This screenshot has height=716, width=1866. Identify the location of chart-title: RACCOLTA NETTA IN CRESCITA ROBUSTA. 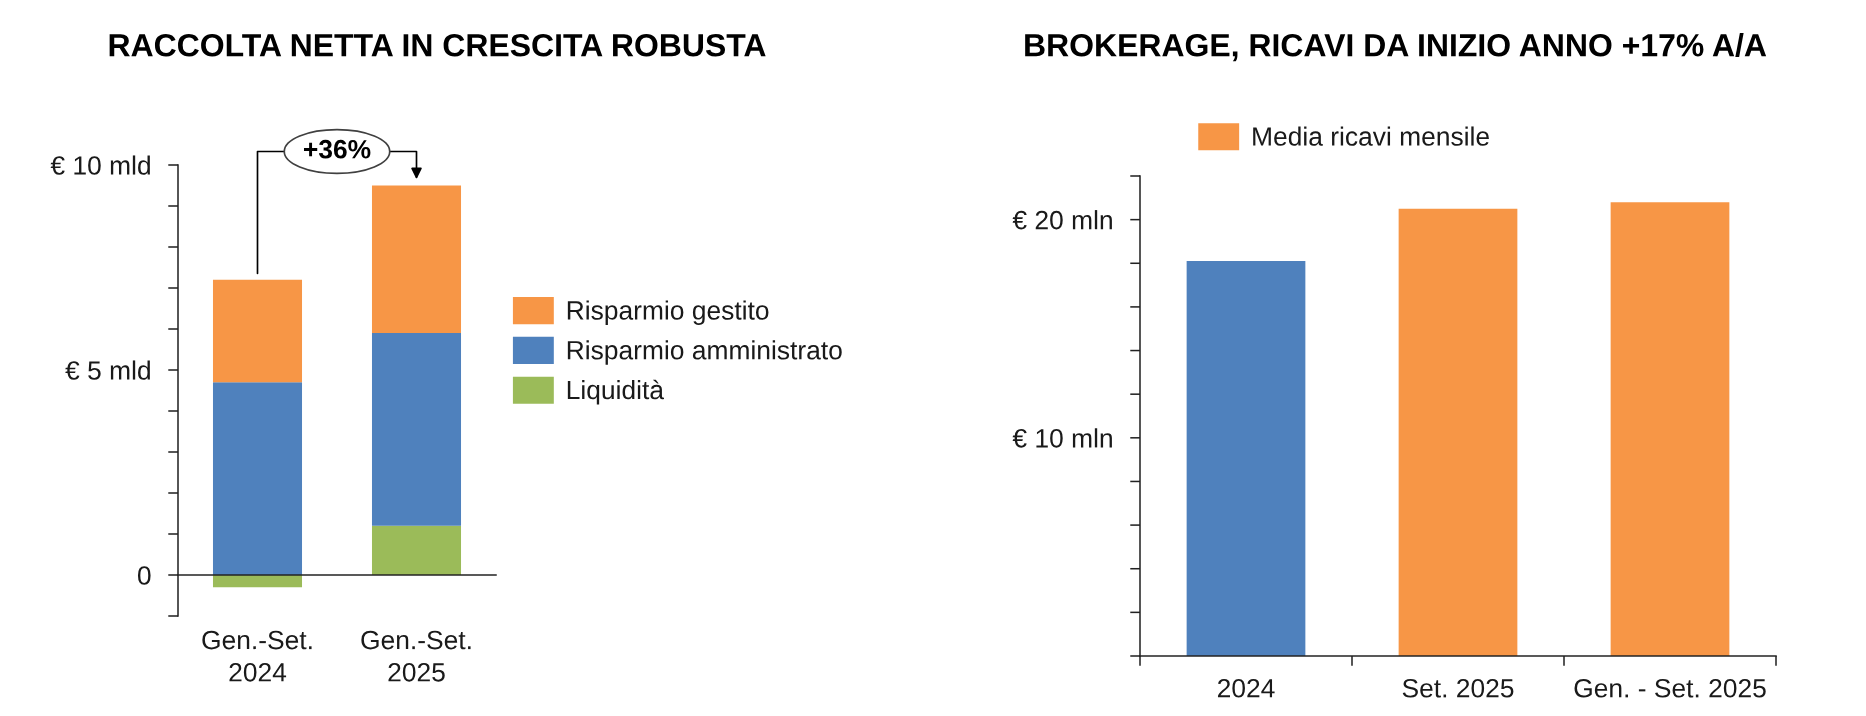
(437, 45).